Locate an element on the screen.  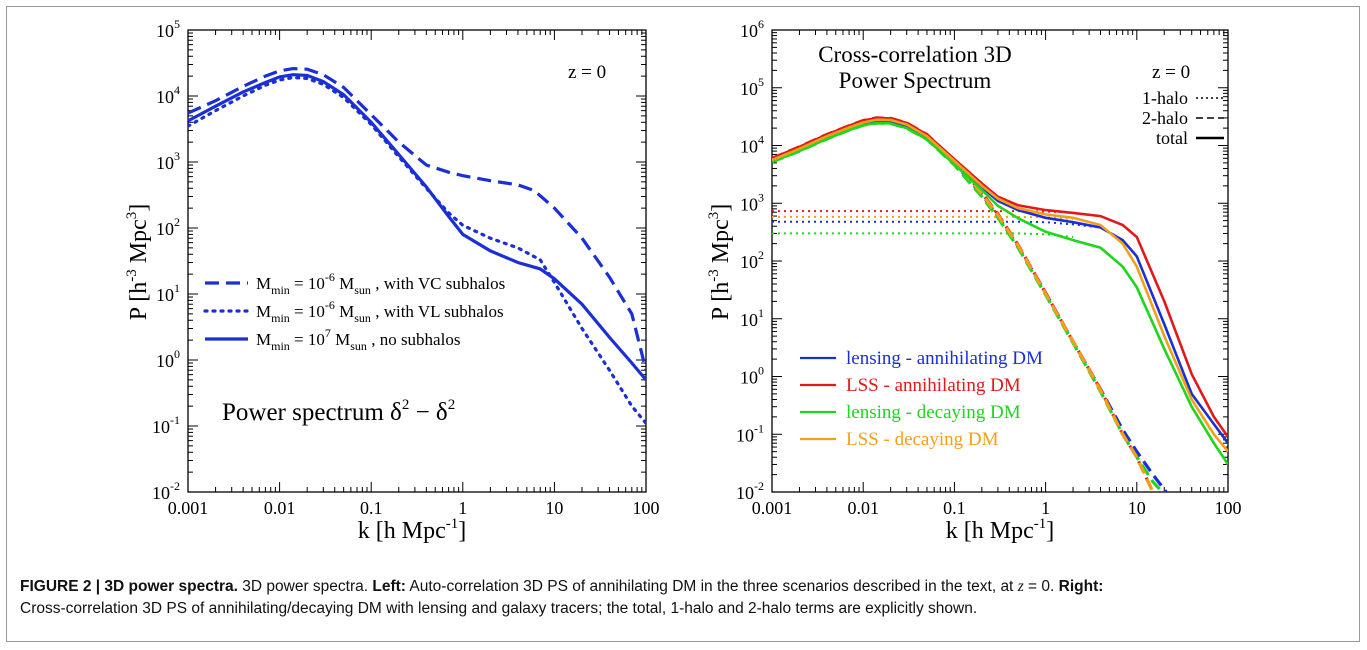
caption-right-label: Right: is located at coordinates (1081, 586).